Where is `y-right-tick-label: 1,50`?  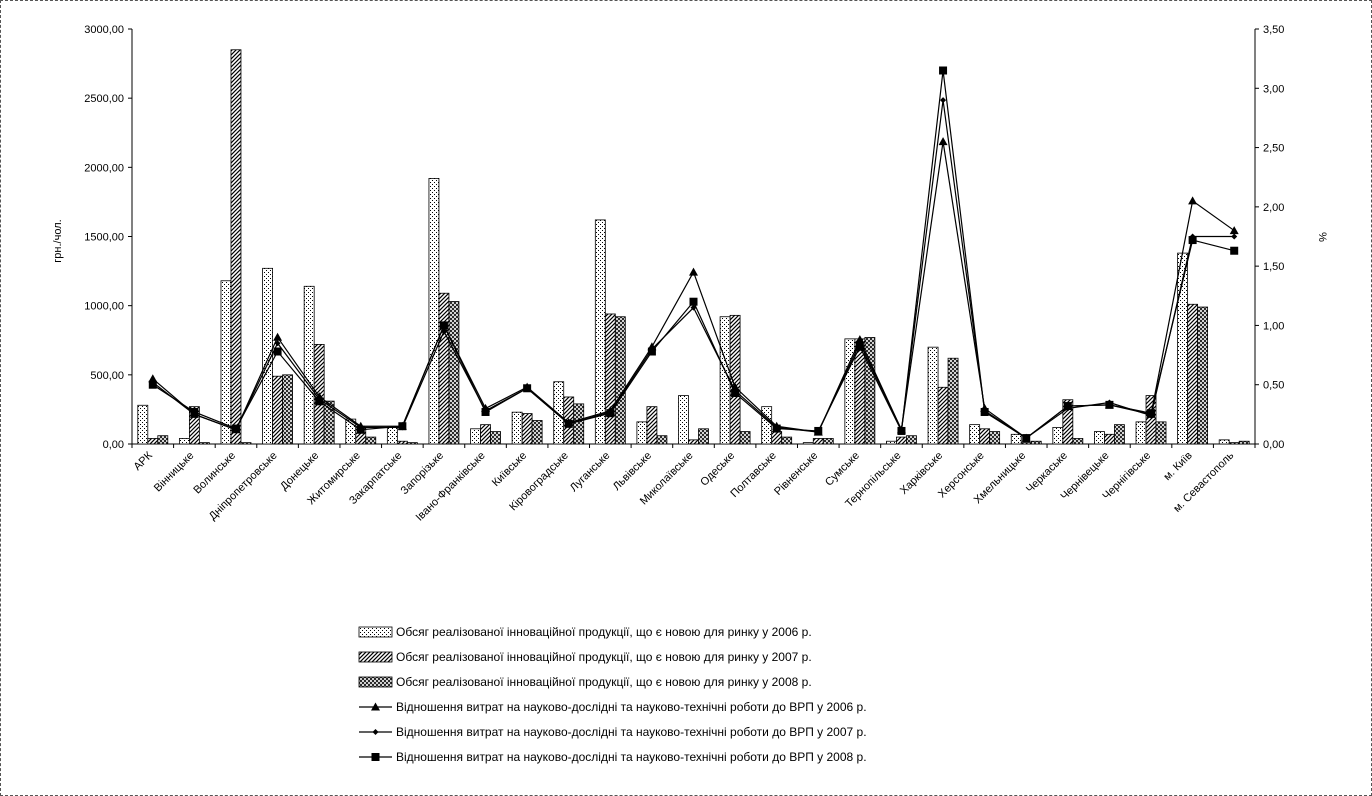
y-right-tick-label: 1,50 is located at coordinates (1273, 267).